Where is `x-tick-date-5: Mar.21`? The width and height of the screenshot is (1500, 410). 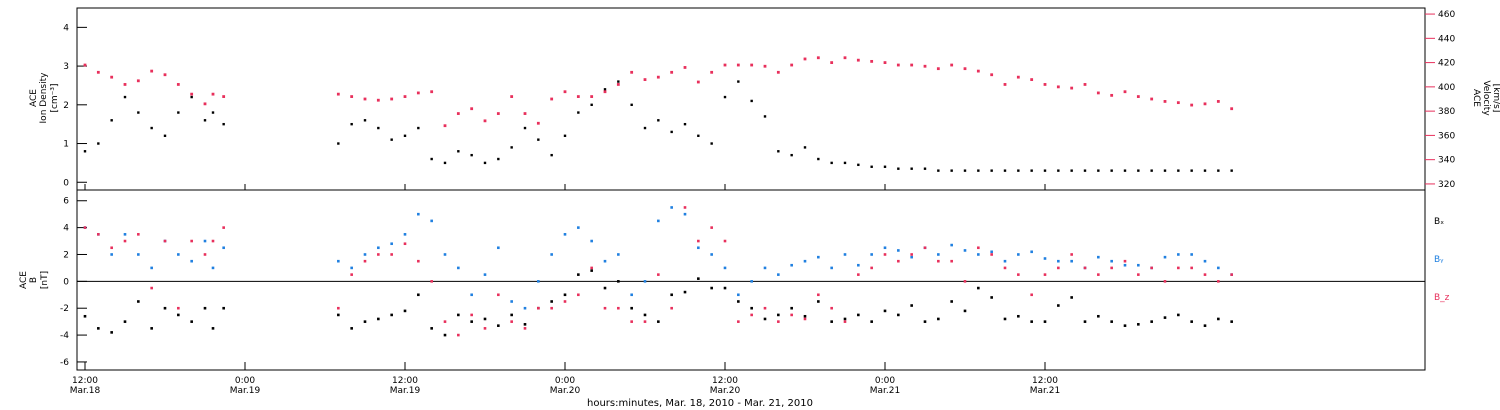 x-tick-date-5: Mar.21 is located at coordinates (885, 391).